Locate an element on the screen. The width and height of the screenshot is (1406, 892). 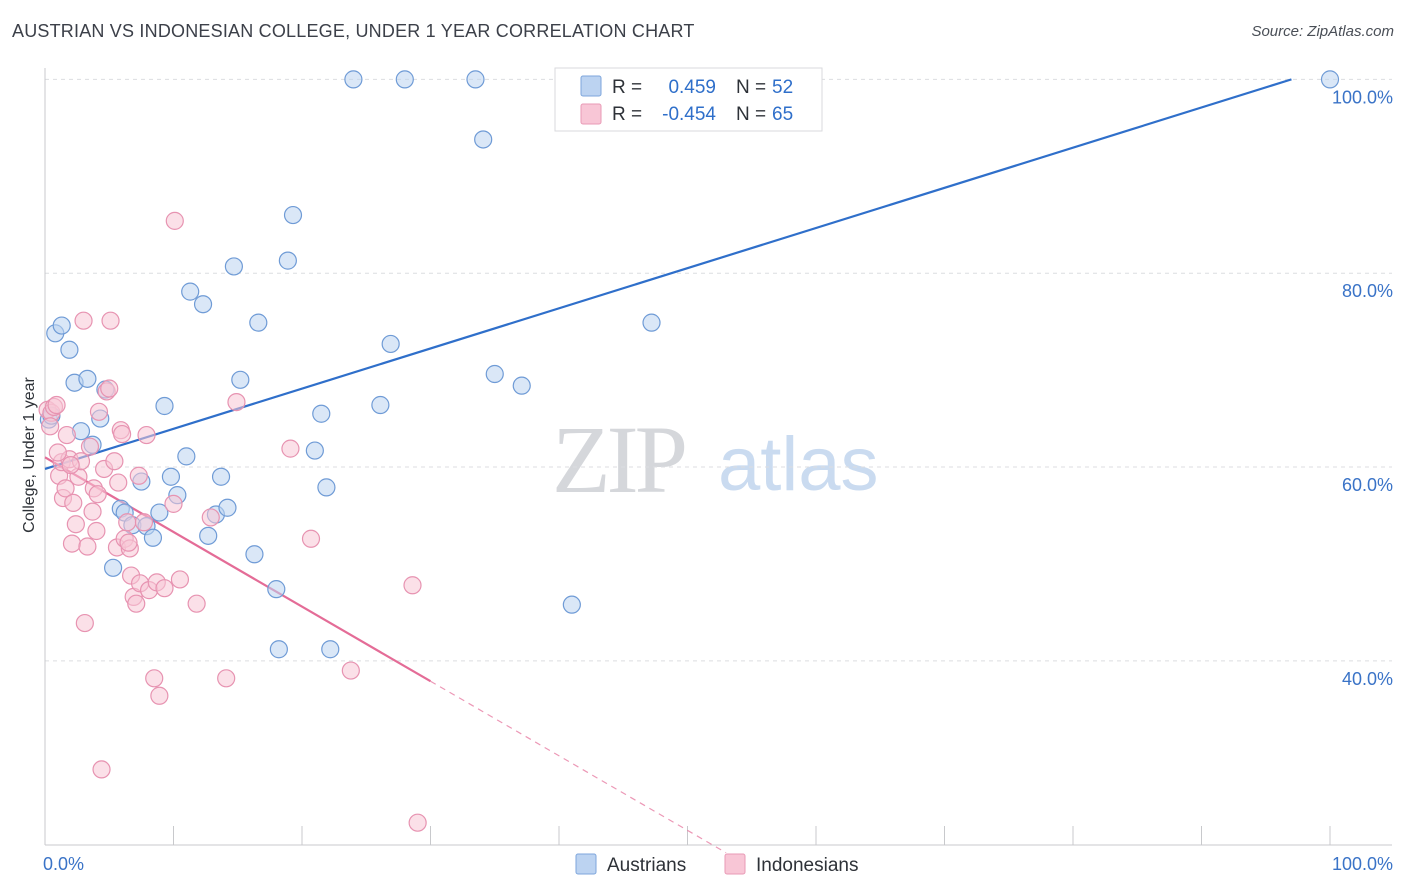
y-tick-label: 100.0% is located at coordinates (1362, 97).